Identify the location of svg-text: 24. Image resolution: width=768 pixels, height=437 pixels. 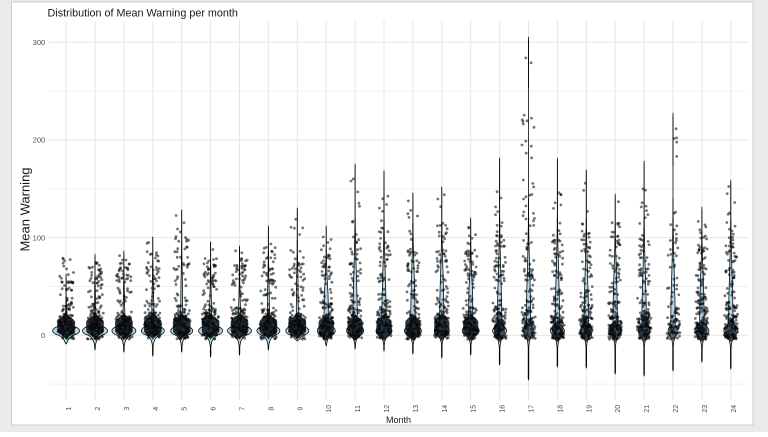
(734, 409).